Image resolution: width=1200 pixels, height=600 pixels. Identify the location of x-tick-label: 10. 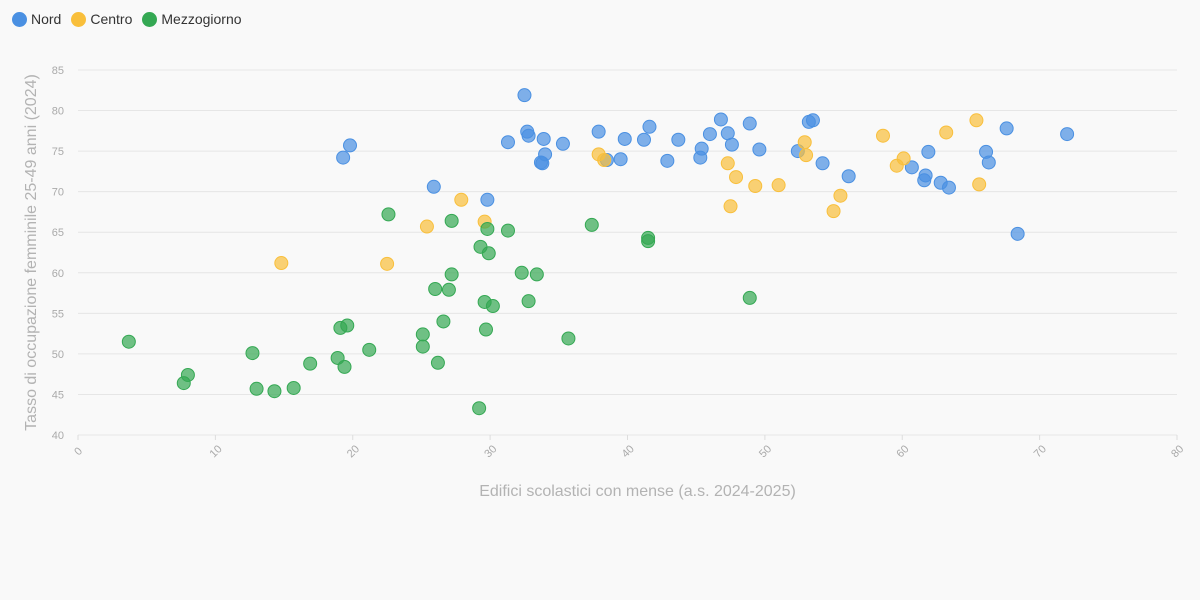
(216, 451).